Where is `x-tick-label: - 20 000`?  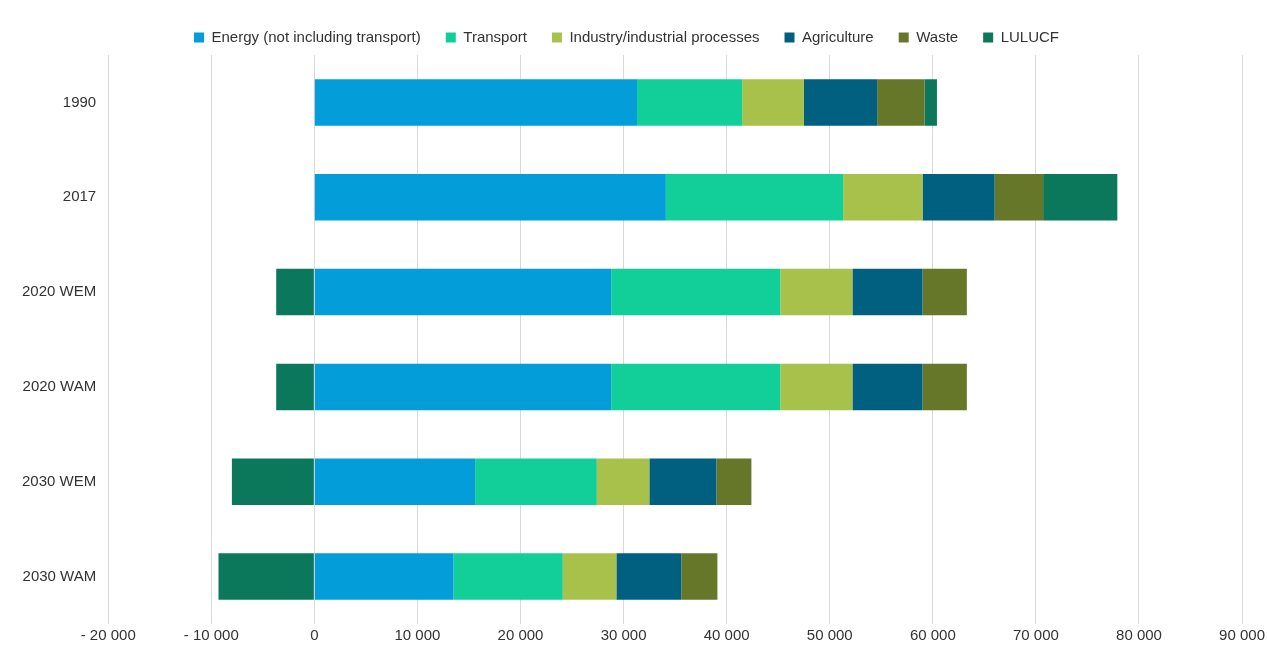 x-tick-label: - 20 000 is located at coordinates (108, 635).